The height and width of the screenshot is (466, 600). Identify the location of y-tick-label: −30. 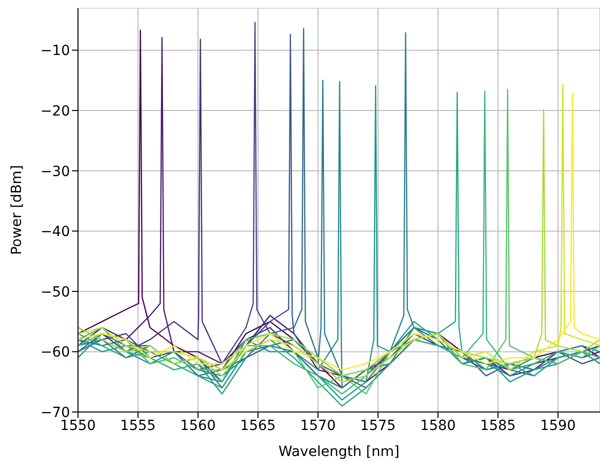
(55, 172).